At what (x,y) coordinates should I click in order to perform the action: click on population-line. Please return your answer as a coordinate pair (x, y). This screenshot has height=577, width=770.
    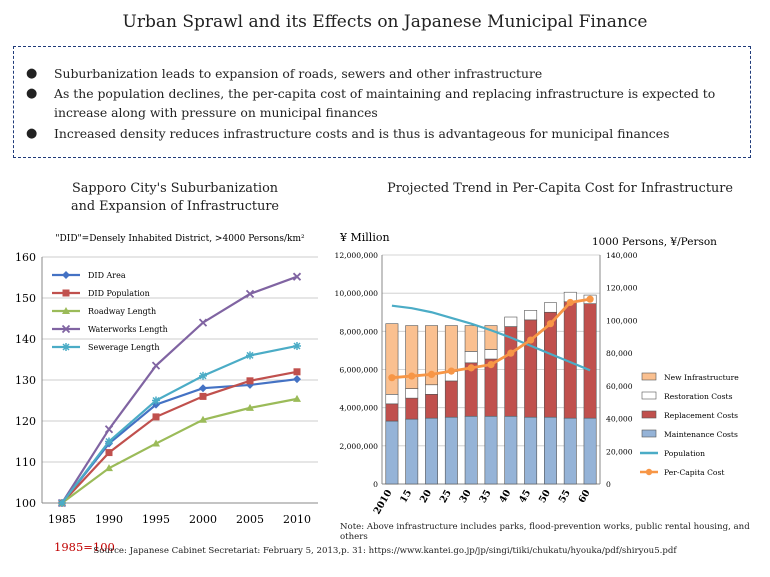
    Looking at the image, I should click on (491, 338).